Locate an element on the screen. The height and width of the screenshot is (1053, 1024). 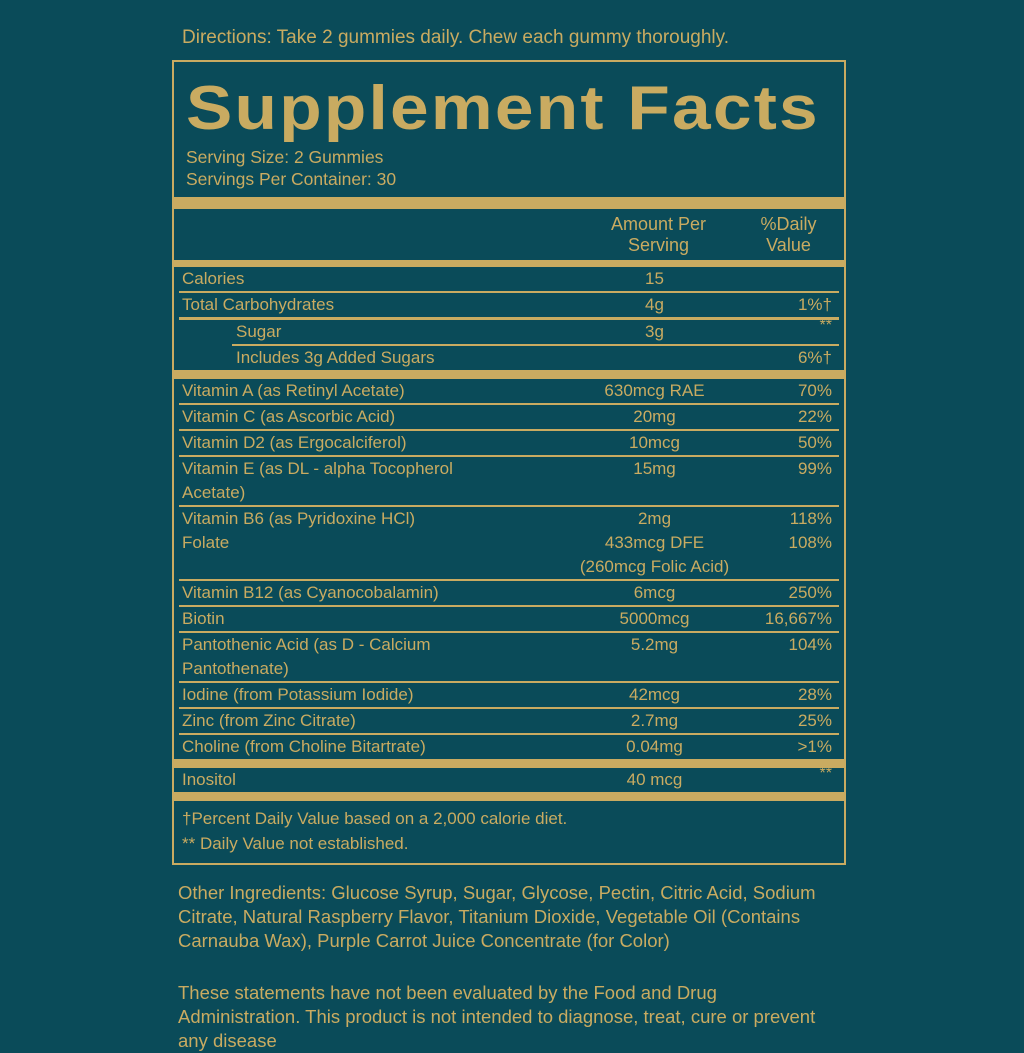
nutrient-amount: 630mcg RAE is located at coordinates (654, 391).